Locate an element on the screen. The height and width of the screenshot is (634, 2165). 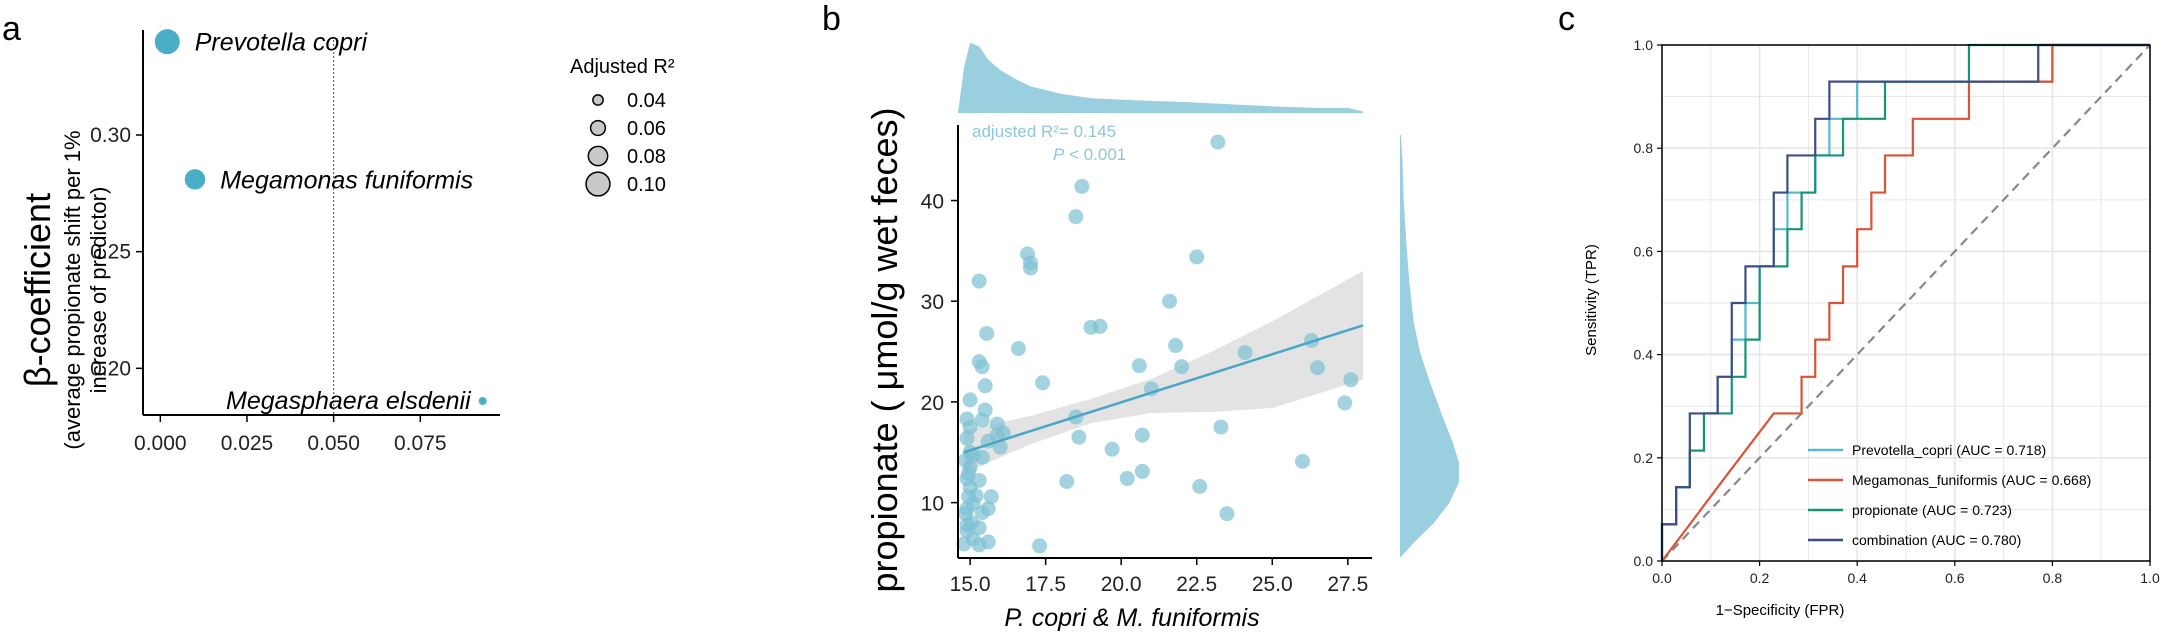
legend-label: Megamonas_funiformis (AUC = 0.668) is located at coordinates (1971, 480).